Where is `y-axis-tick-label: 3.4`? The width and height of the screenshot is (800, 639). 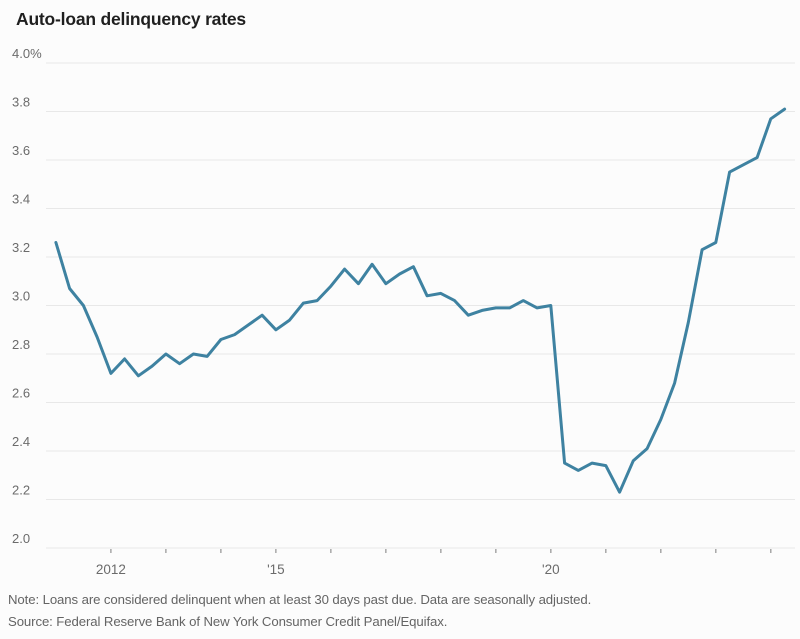 y-axis-tick-label: 3.4 is located at coordinates (21, 199).